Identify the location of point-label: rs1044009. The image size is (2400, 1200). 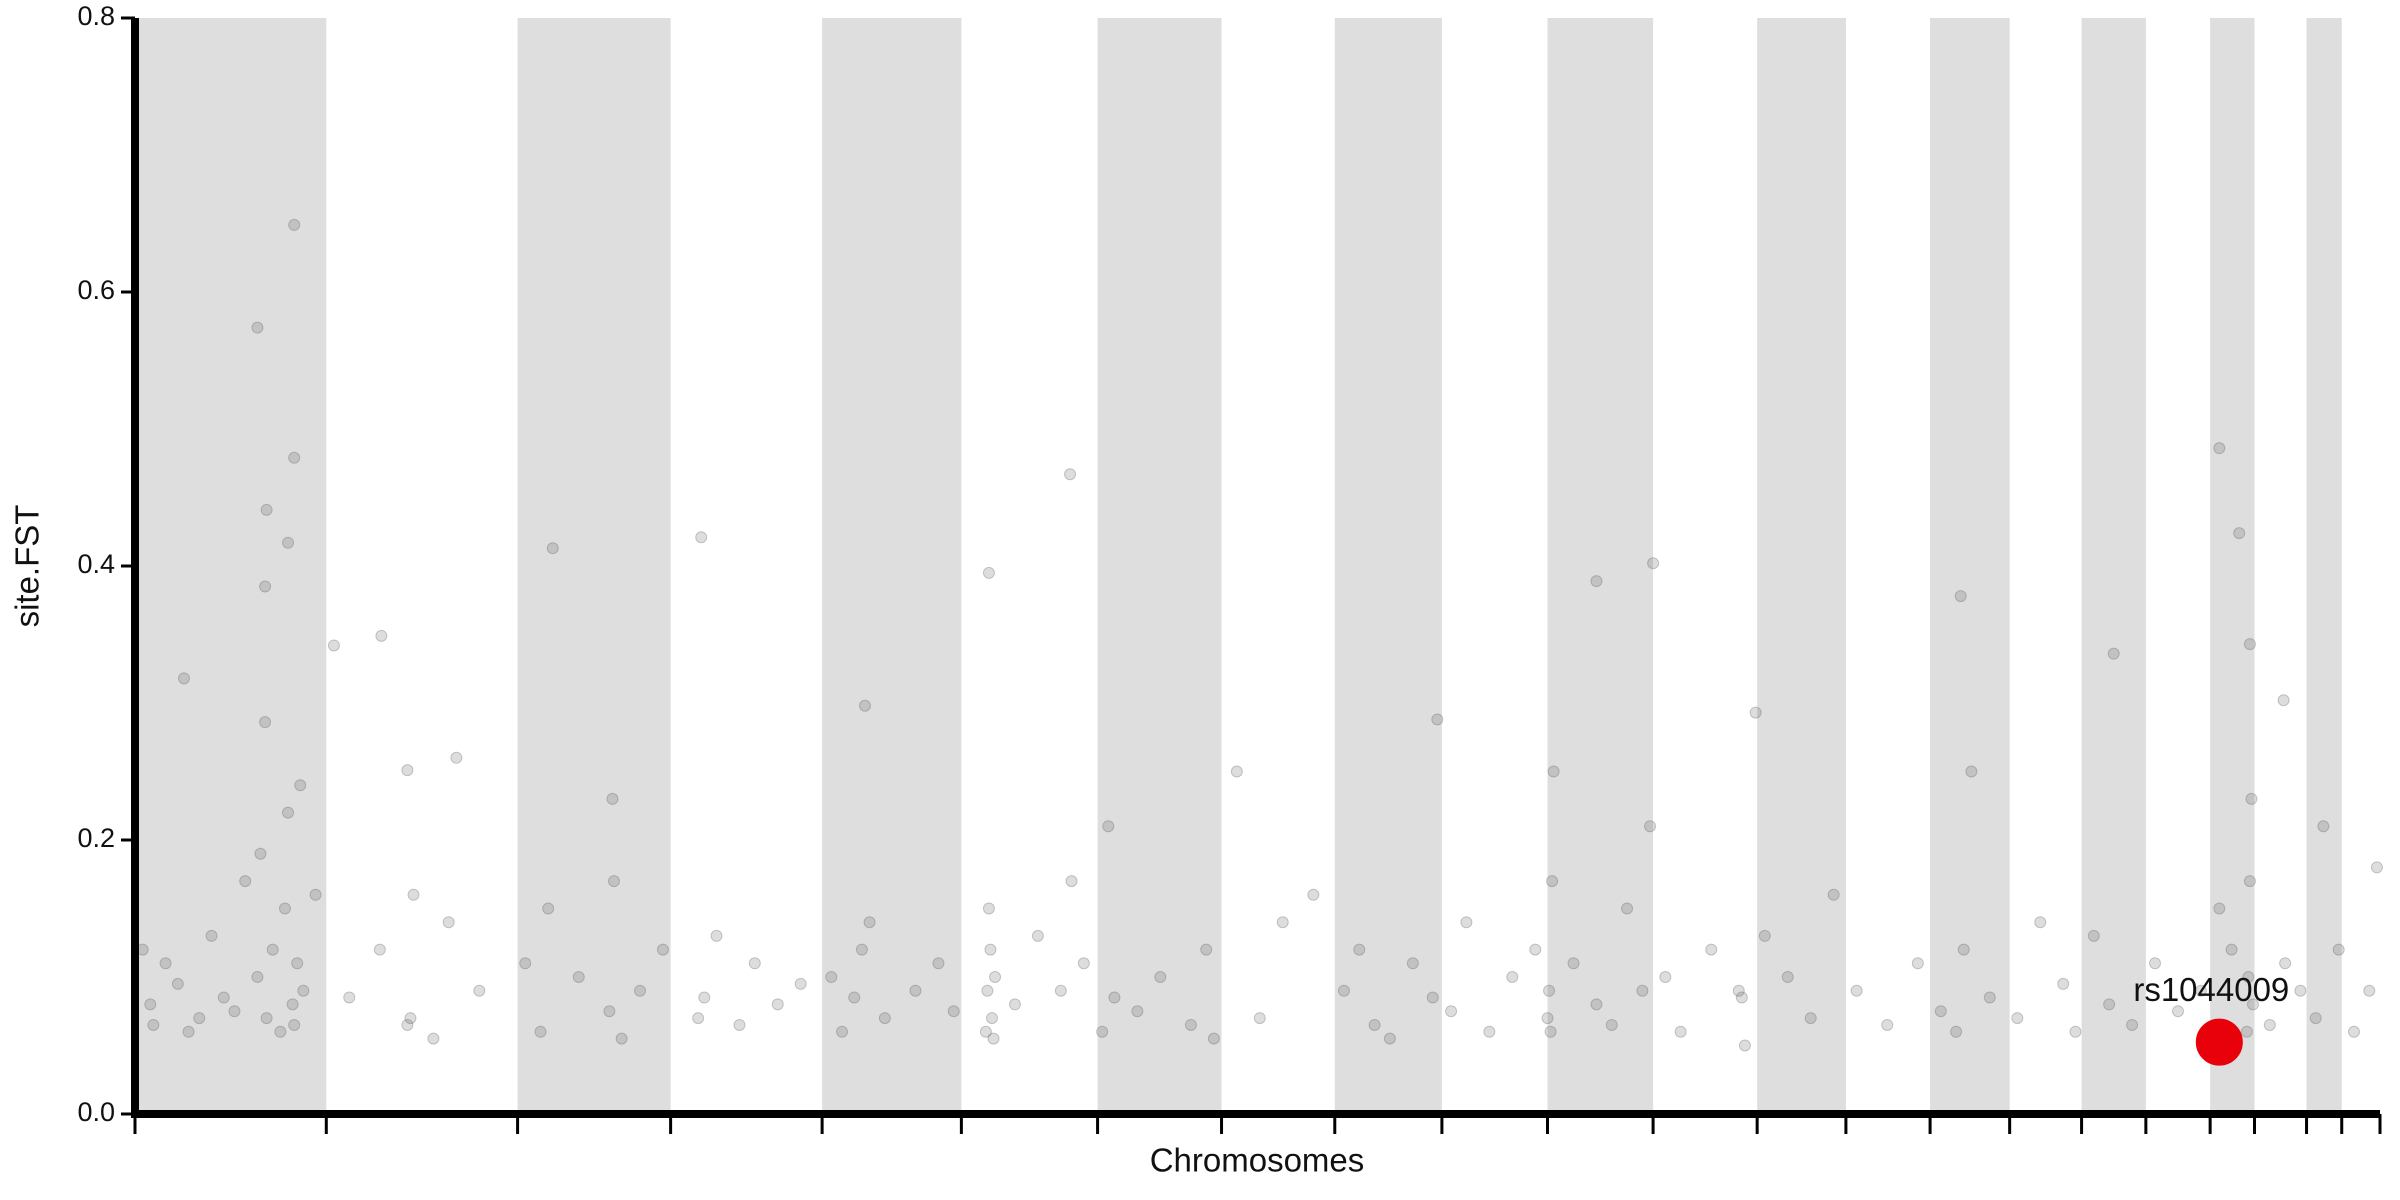
(2211, 989).